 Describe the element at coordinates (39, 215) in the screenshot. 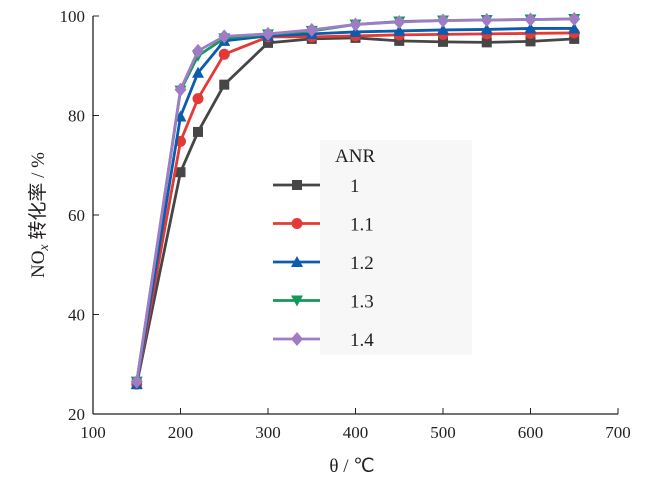

I see `y-axis-label: NOx 转化率 / %` at that location.